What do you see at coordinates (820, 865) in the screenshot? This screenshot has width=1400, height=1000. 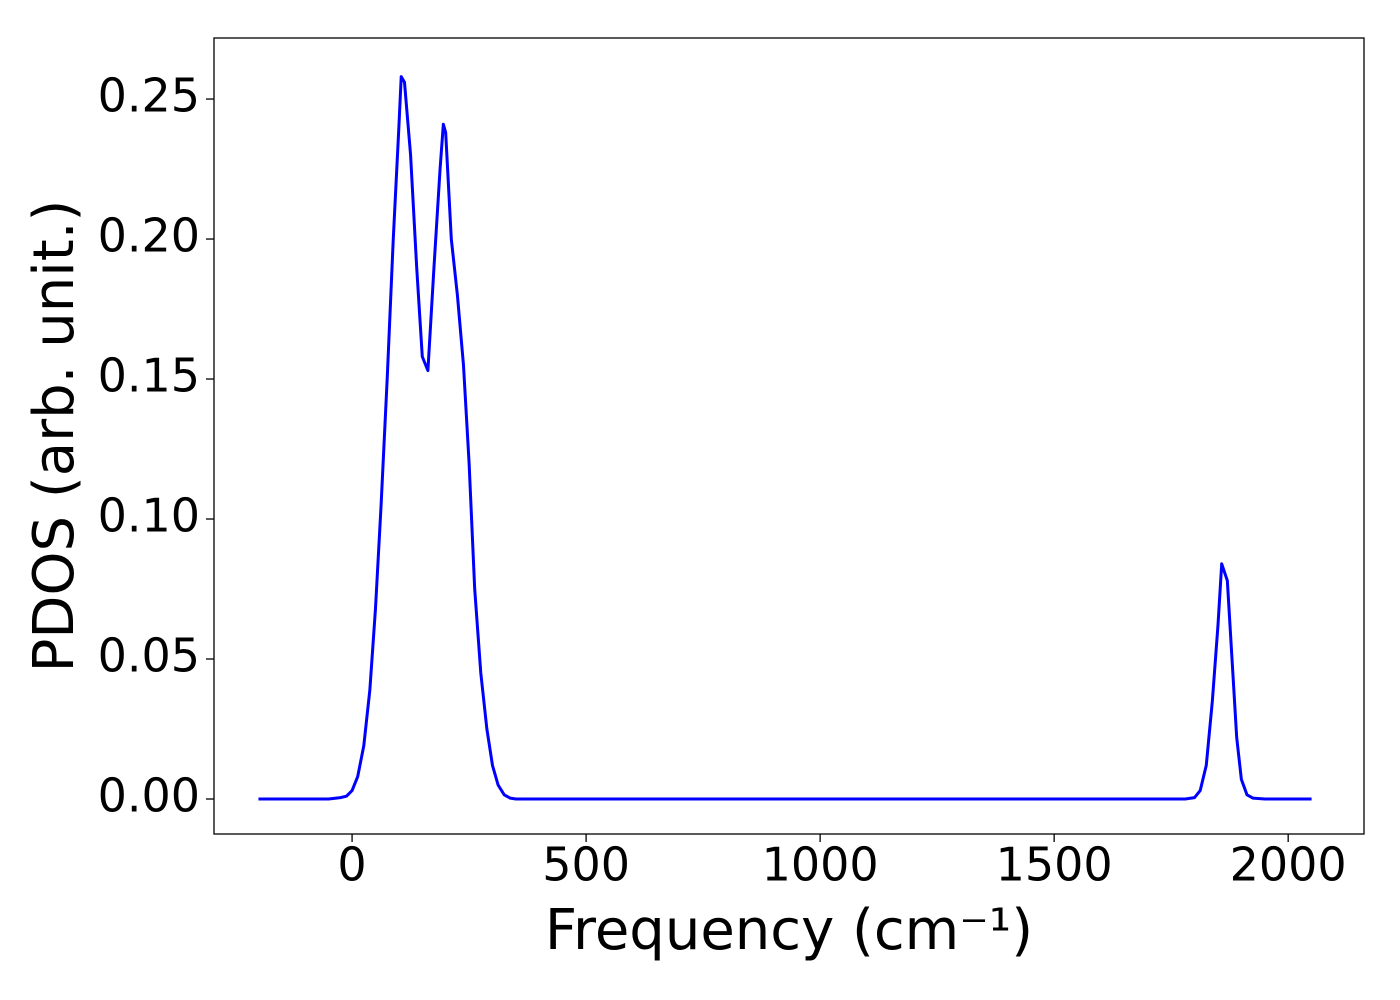 I see `x-tick-label: 1000` at bounding box center [820, 865].